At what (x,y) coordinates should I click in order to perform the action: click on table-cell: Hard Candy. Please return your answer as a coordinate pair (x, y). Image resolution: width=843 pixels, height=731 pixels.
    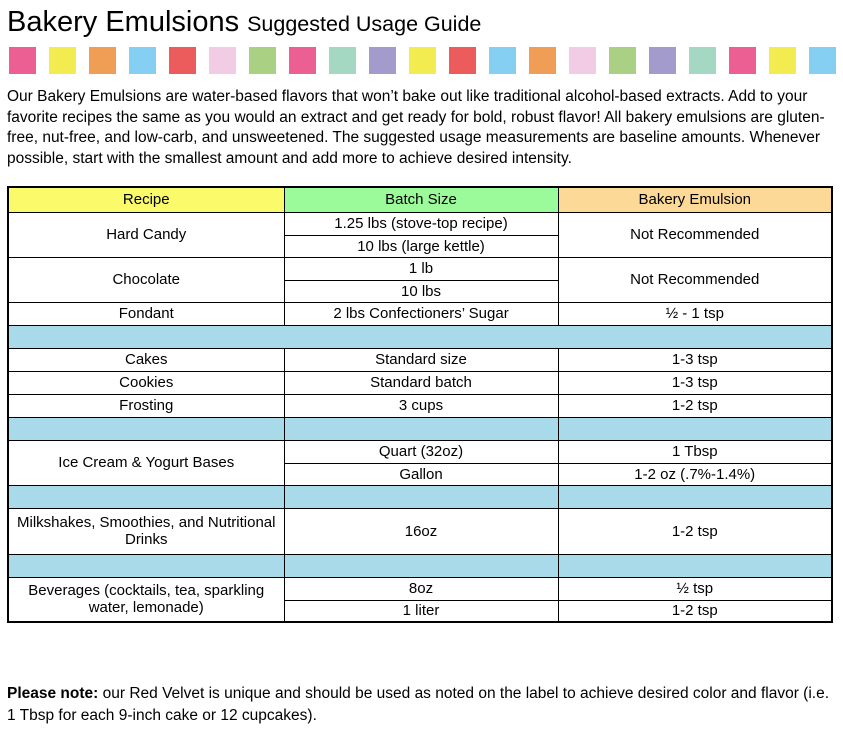
    Looking at the image, I should click on (146, 234).